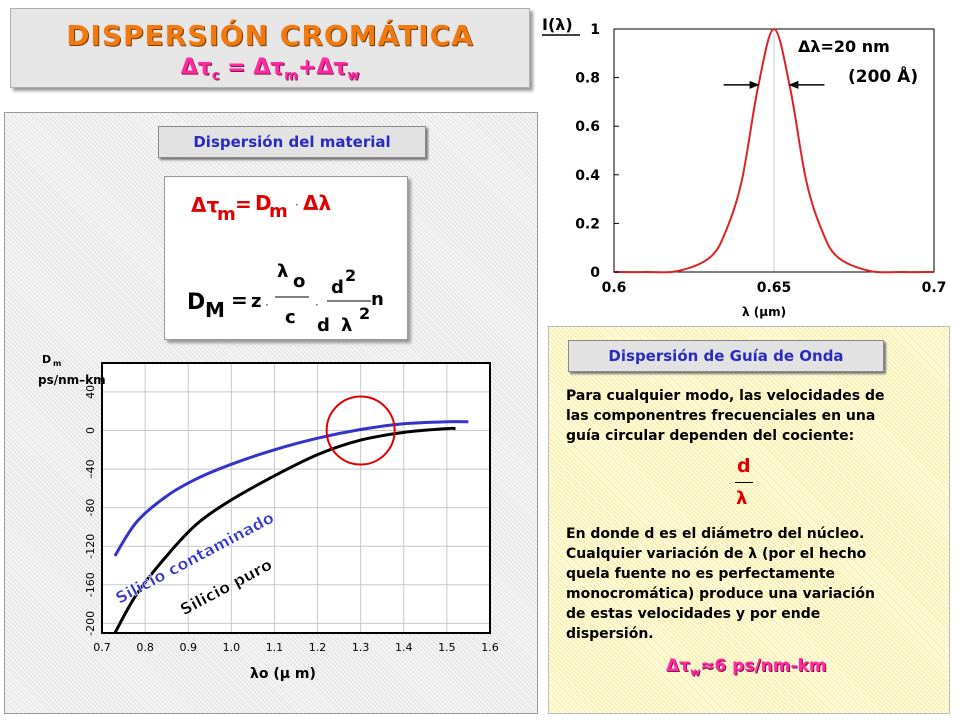 The width and height of the screenshot is (960, 720). I want to click on chart1-curve, so click(774, 150).